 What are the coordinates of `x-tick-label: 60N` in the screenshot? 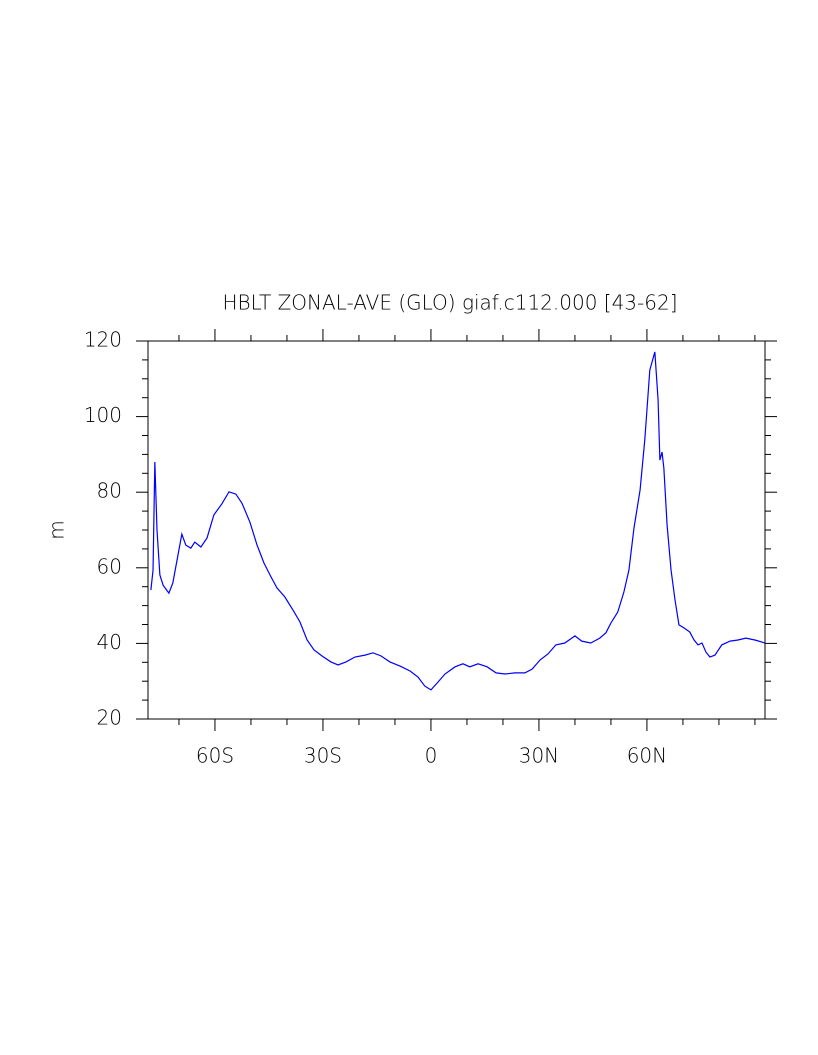 It's located at (647, 756).